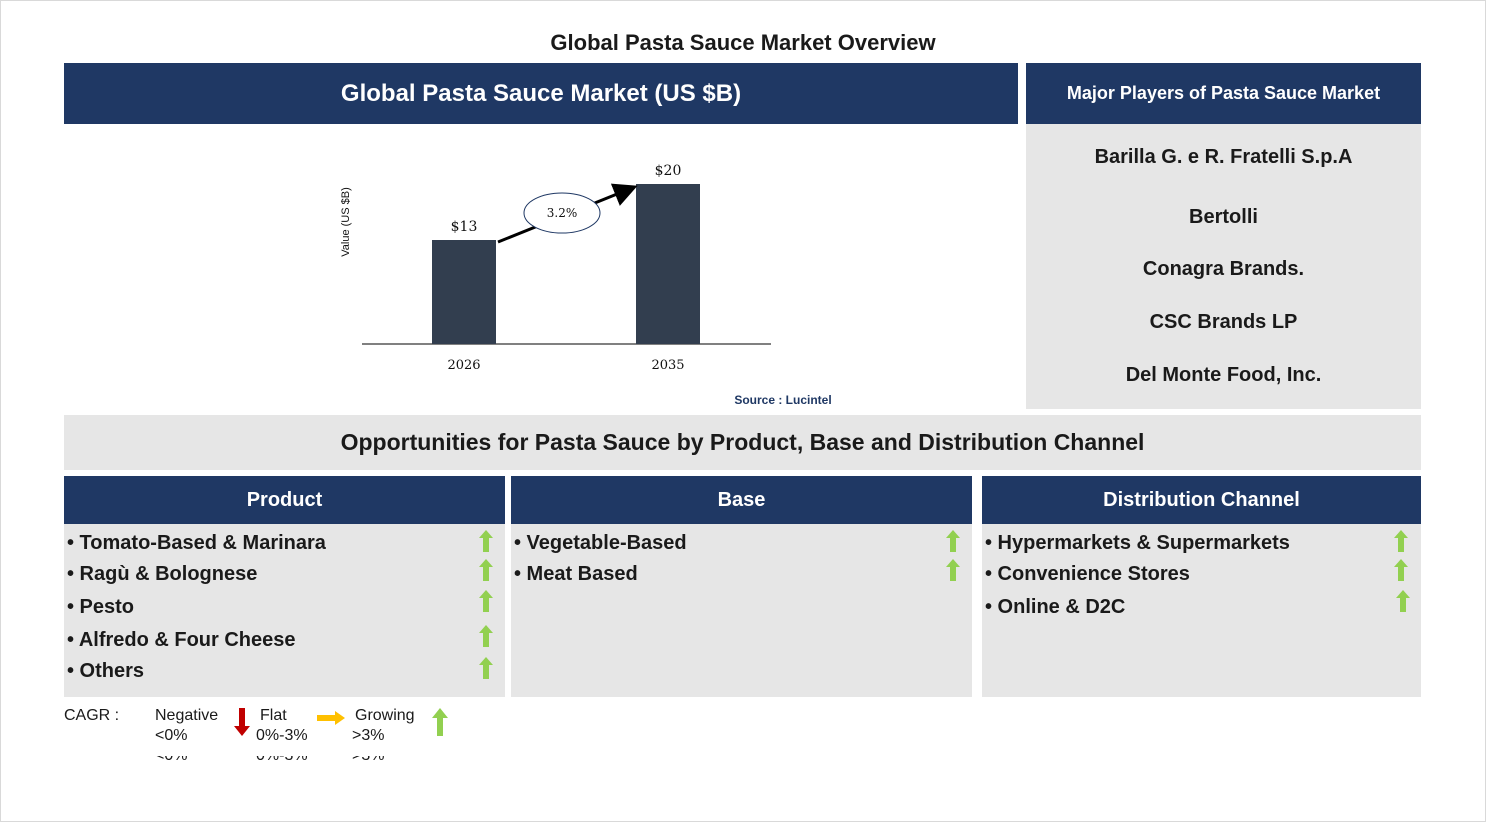  I want to click on legend-flat-label: Flat, so click(273, 715).